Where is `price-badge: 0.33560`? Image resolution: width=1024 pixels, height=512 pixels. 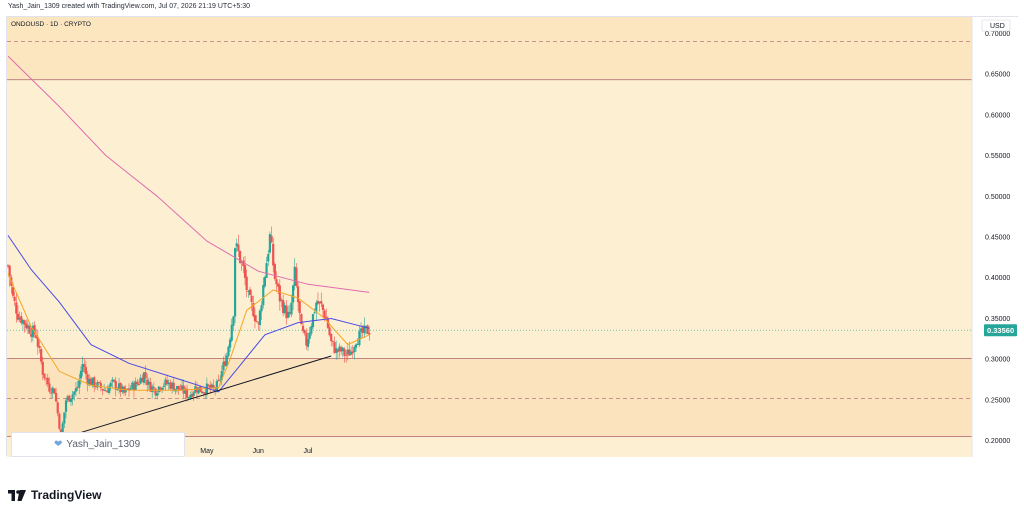 price-badge: 0.33560 is located at coordinates (1000, 330).